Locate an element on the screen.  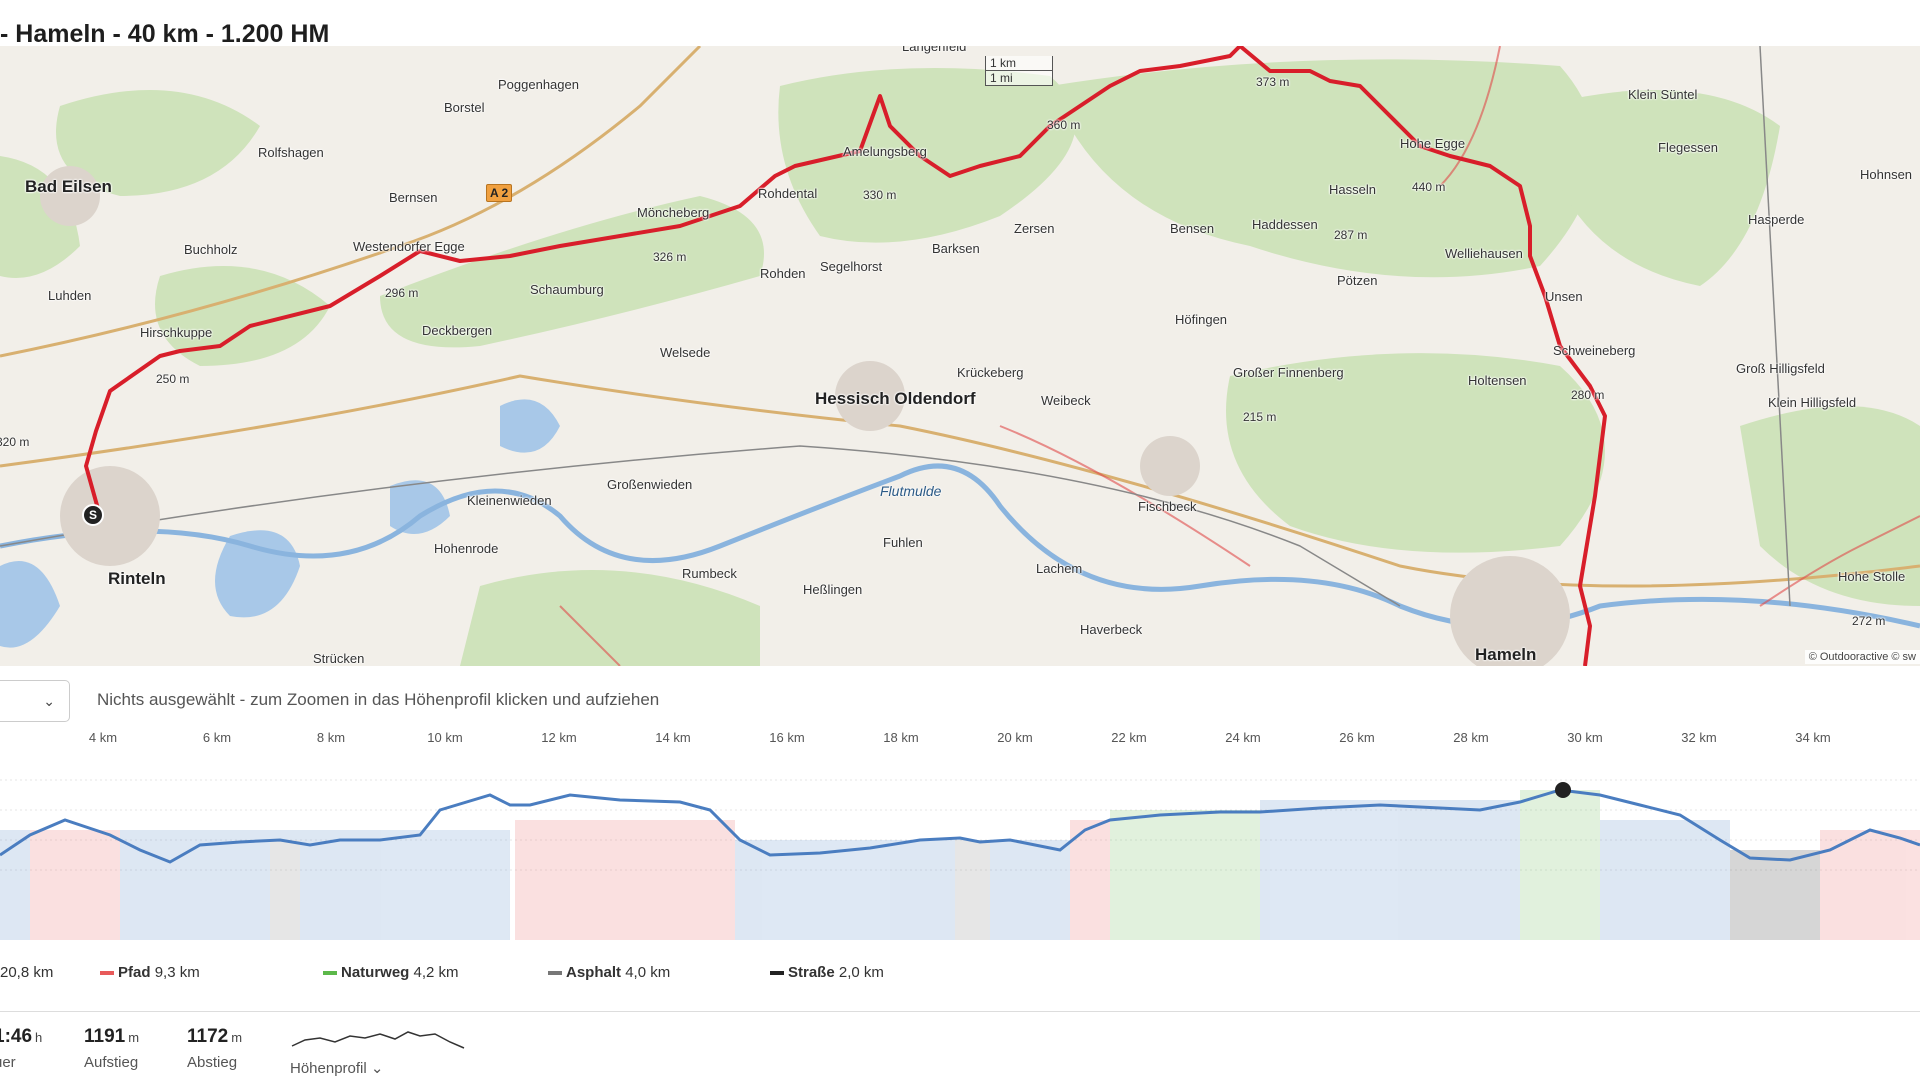
place-label: Bernsen is located at coordinates (413, 197).